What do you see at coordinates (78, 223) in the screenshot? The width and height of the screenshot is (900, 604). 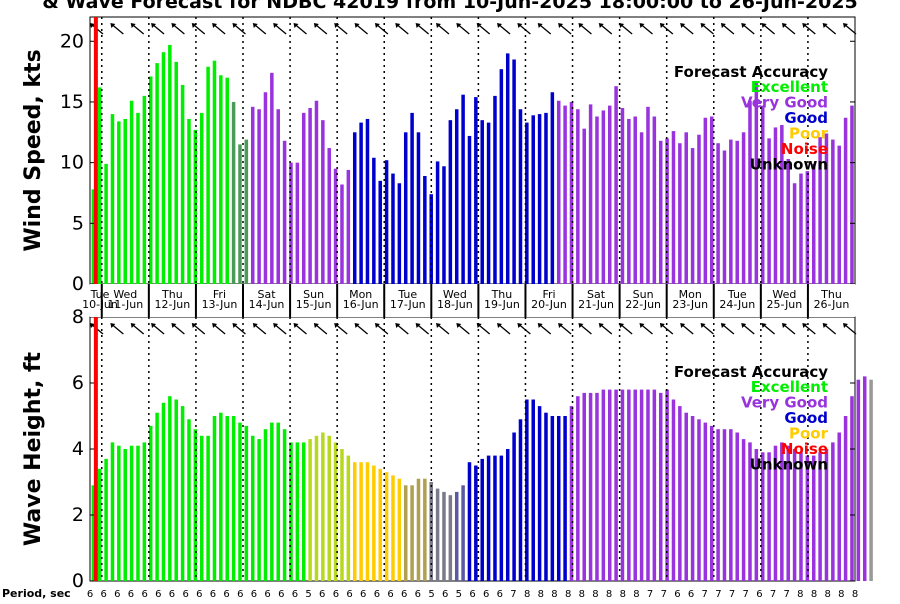 I see `wind-ytick-label: 5` at bounding box center [78, 223].